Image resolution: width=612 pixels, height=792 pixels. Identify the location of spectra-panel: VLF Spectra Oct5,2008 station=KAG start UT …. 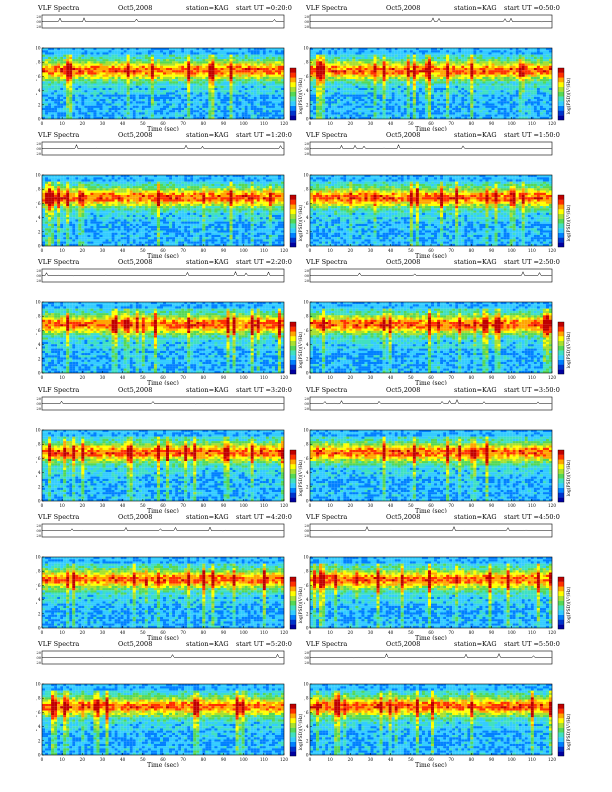
(181, 67).